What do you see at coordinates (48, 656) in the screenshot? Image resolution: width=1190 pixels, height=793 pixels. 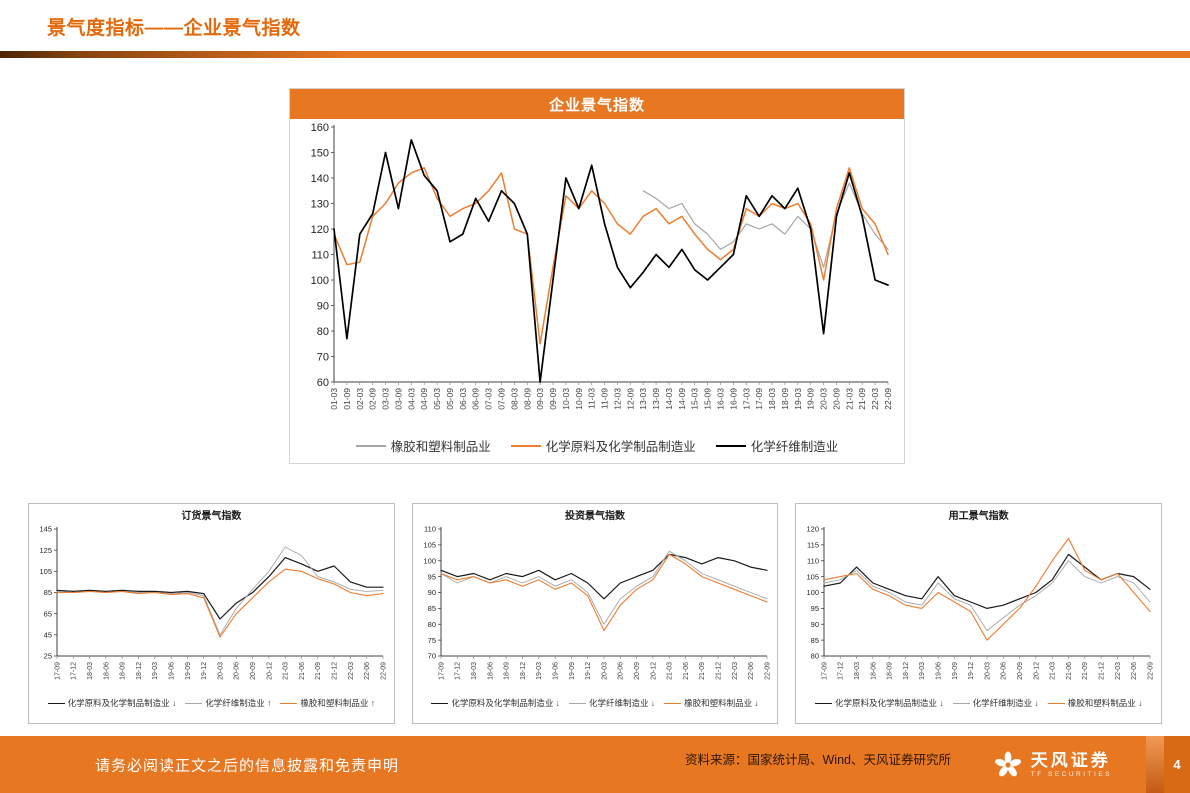 I see `svg-text: 25` at bounding box center [48, 656].